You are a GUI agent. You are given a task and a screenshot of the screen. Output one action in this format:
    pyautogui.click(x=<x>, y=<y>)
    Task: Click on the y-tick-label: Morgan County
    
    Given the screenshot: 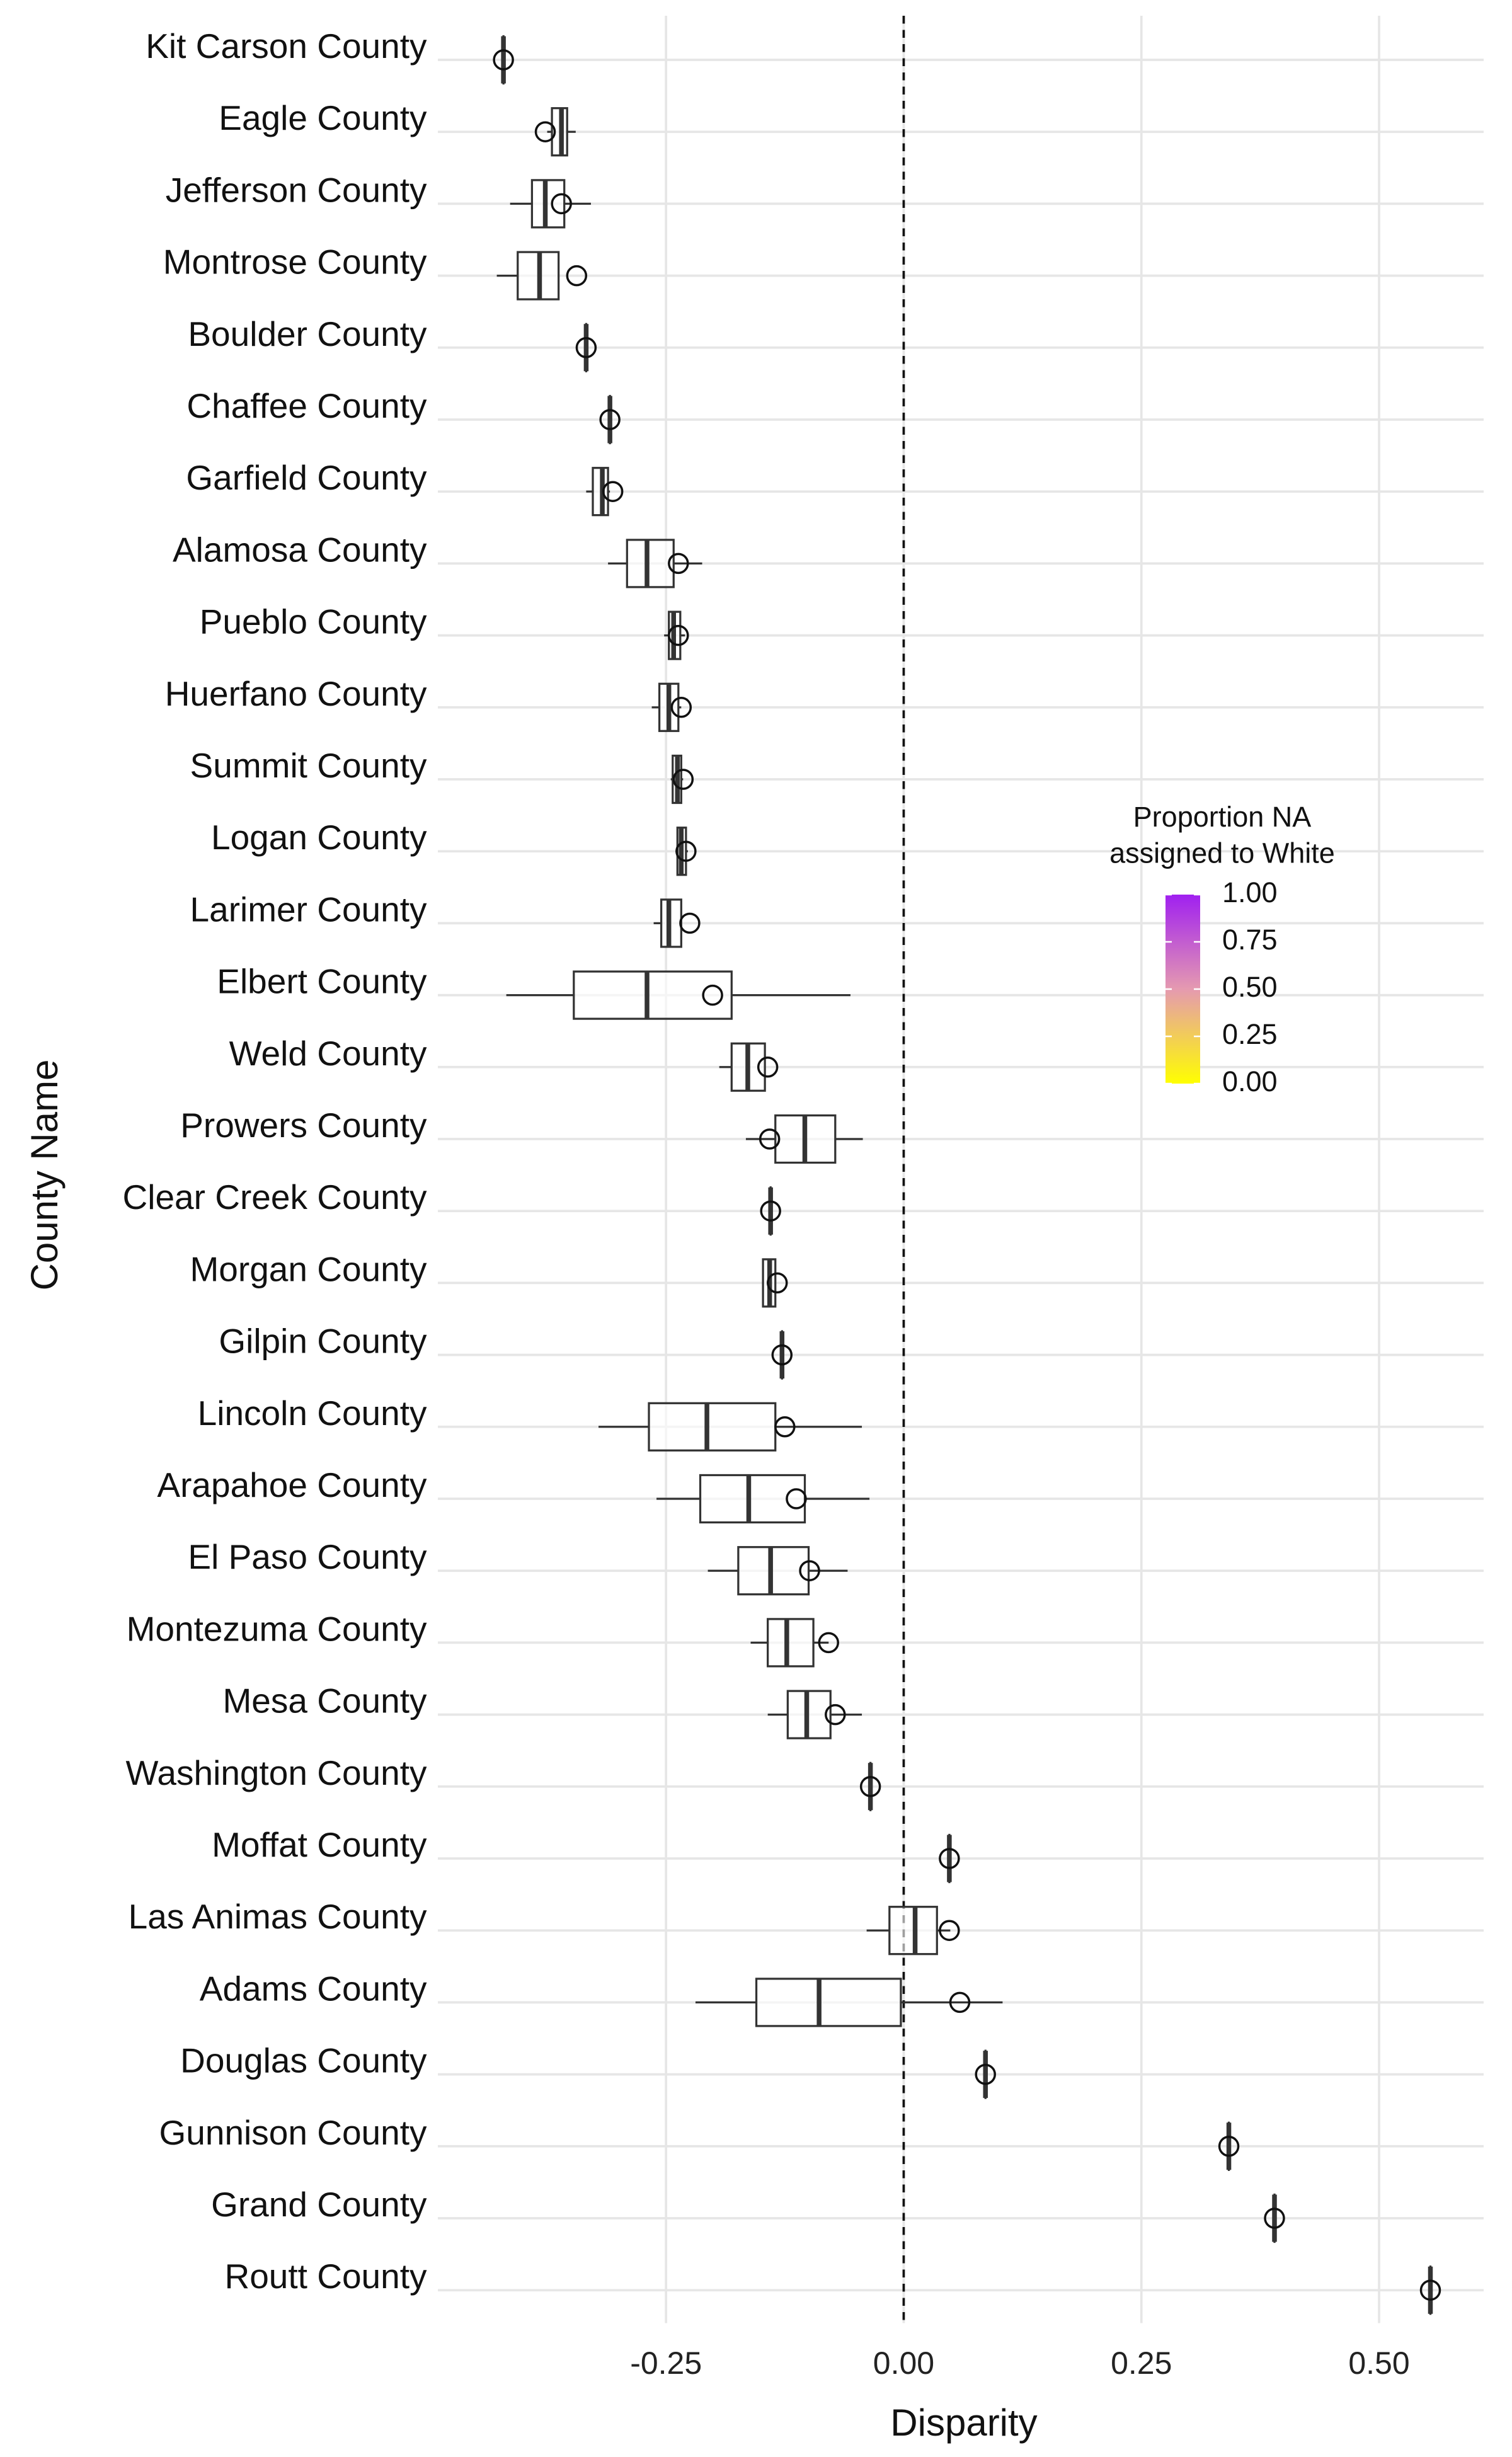 What is the action you would take?
    pyautogui.click(x=308, y=1268)
    